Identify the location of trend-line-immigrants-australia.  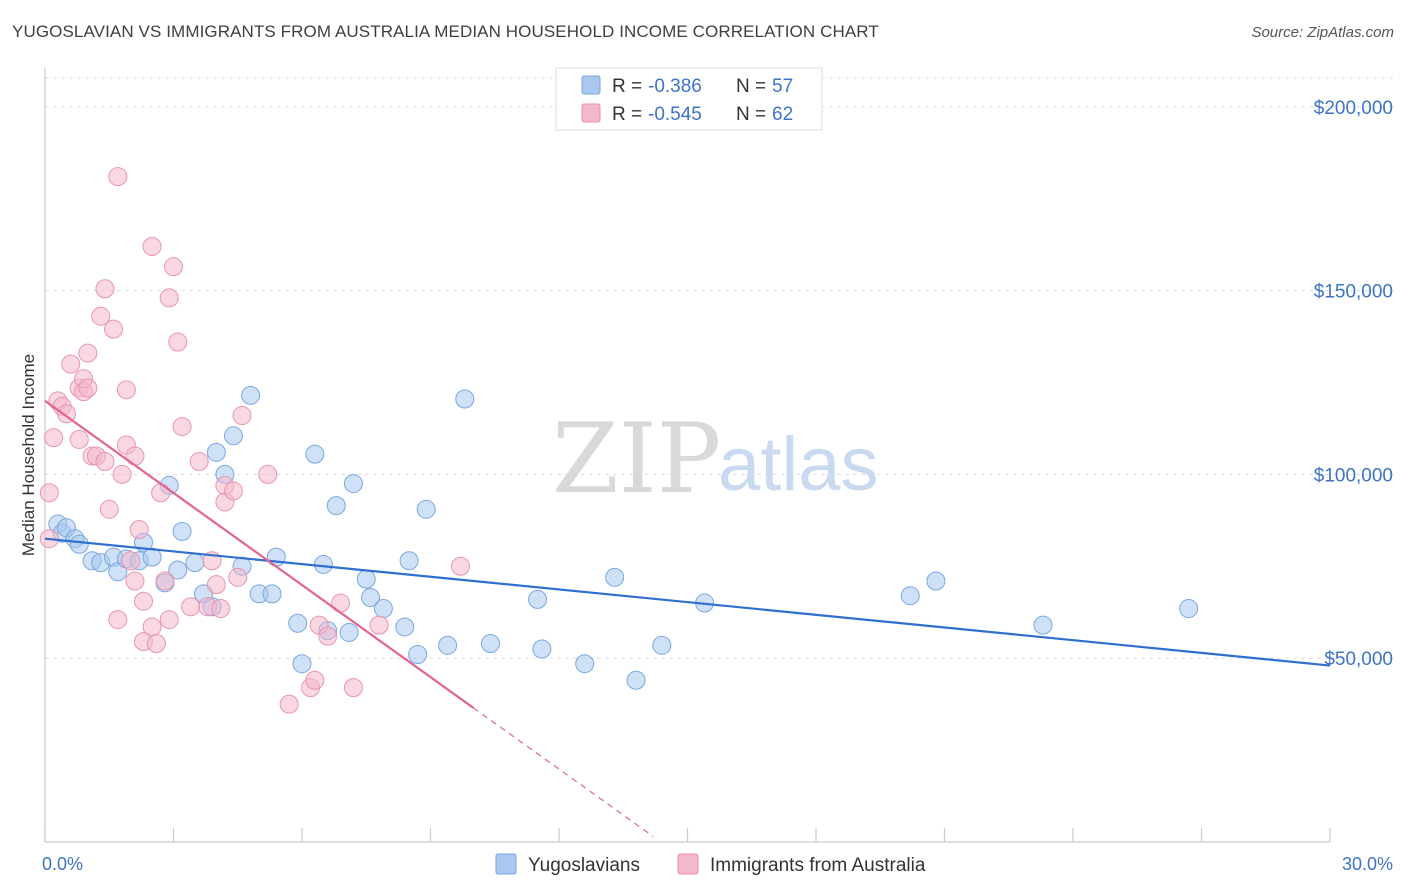
(259, 554).